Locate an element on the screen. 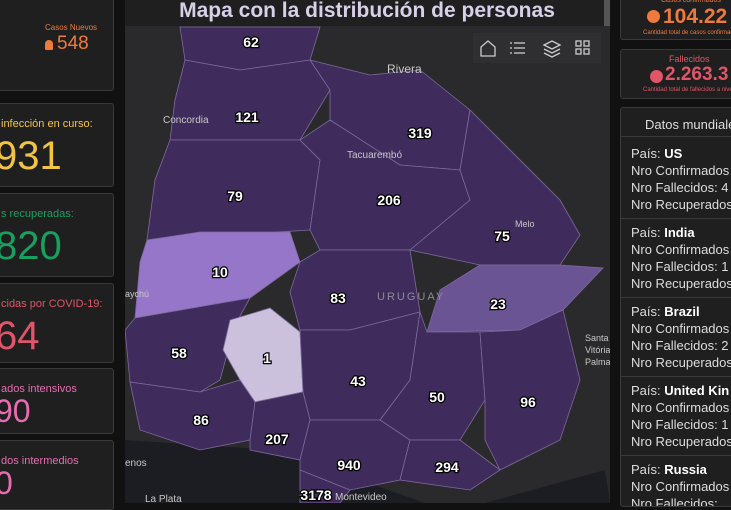  world-title: Datos mundiales is located at coordinates (688, 124).